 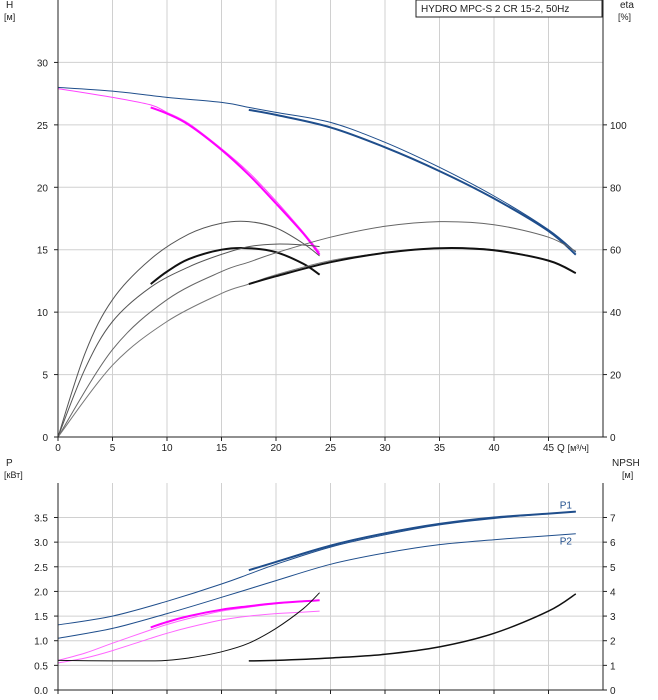 I want to click on y-tick-label: 2.5, so click(x=41, y=568).